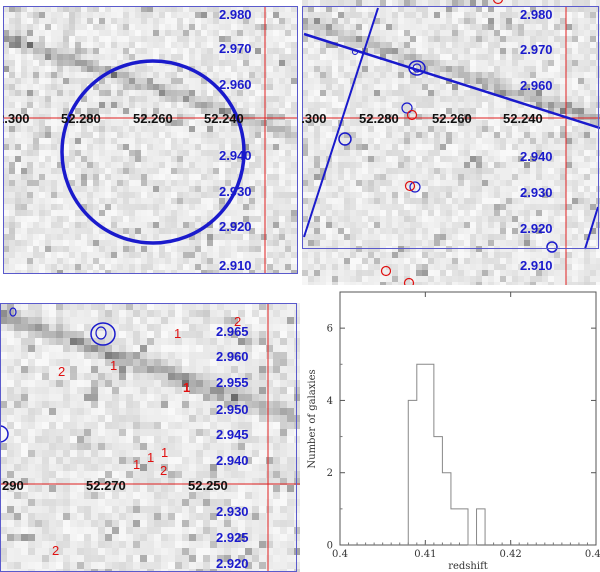 The image size is (600, 572). Describe the element at coordinates (232, 331) in the screenshot. I see `dec-tick-1: 2.965` at that location.